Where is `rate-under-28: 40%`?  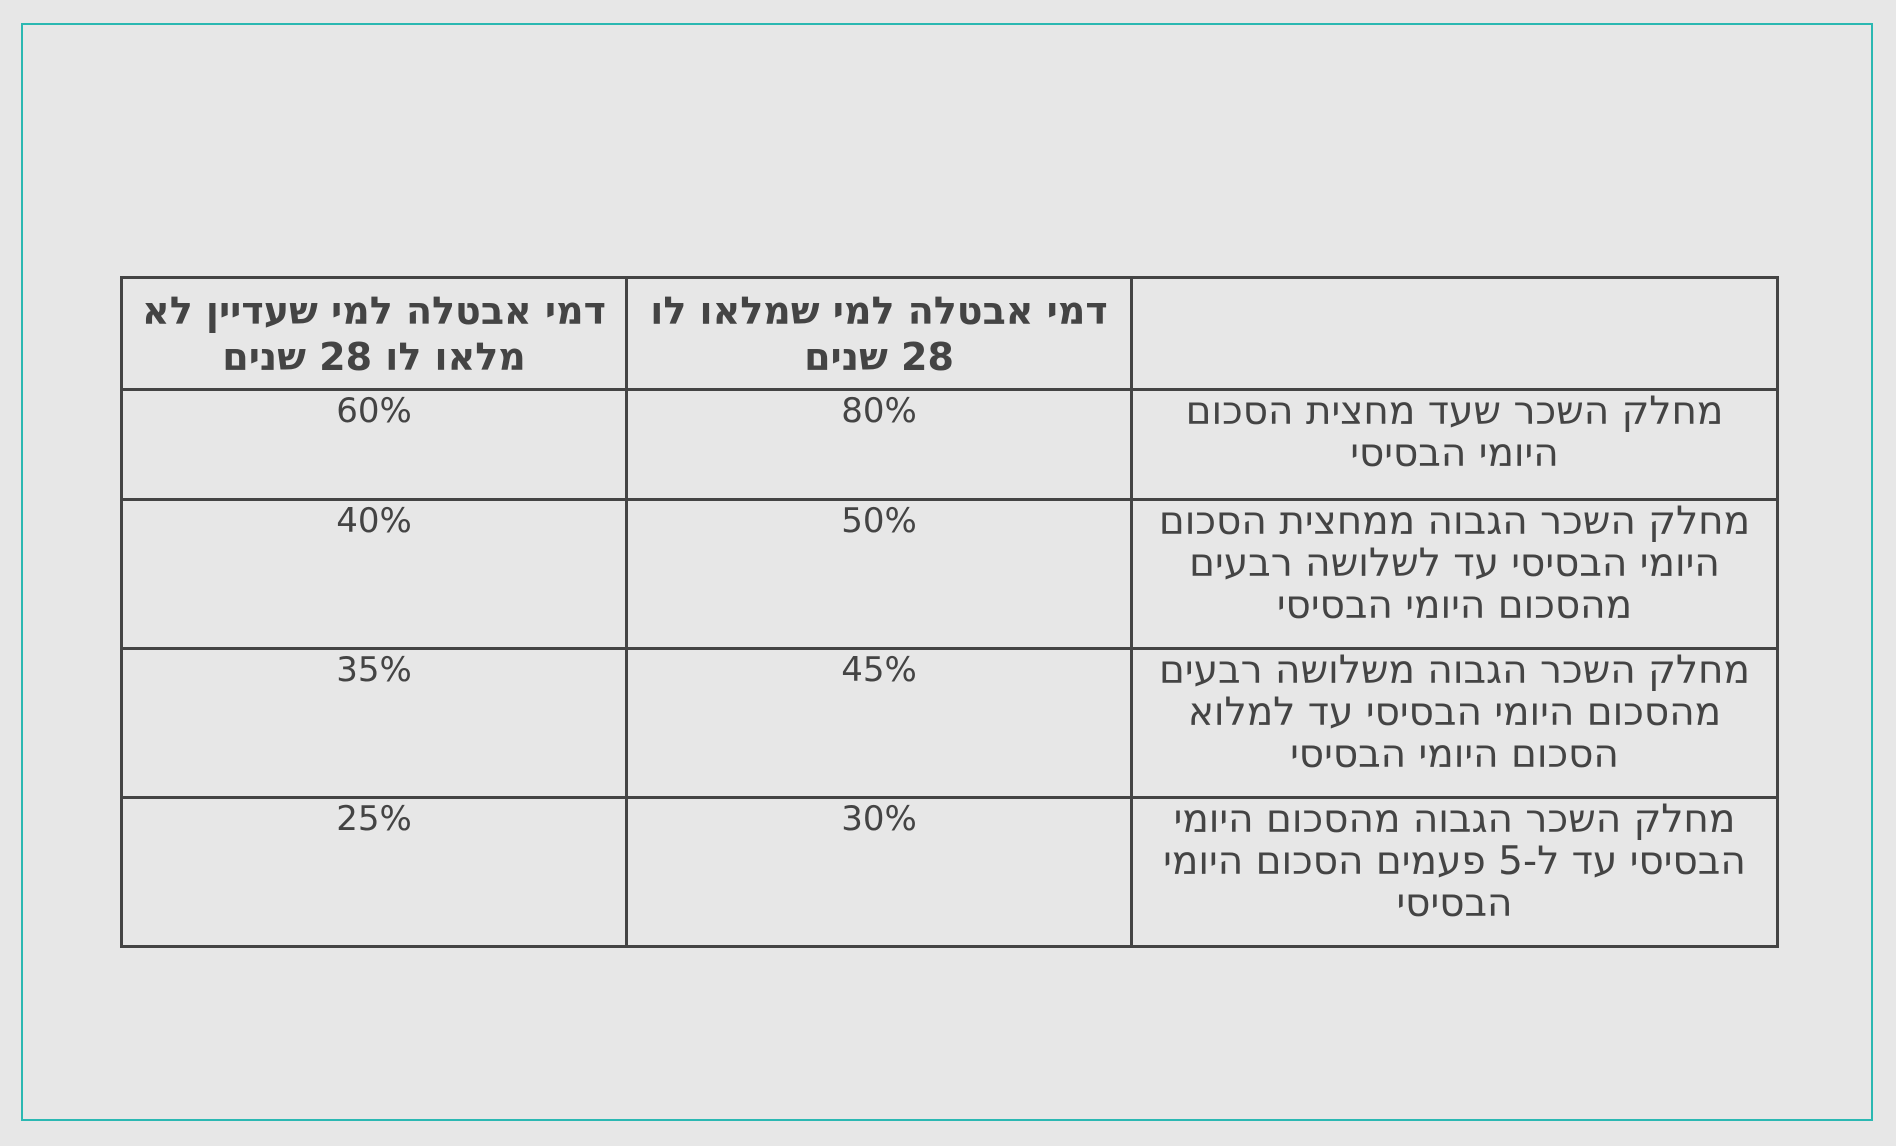 rate-under-28: 40% is located at coordinates (374, 574).